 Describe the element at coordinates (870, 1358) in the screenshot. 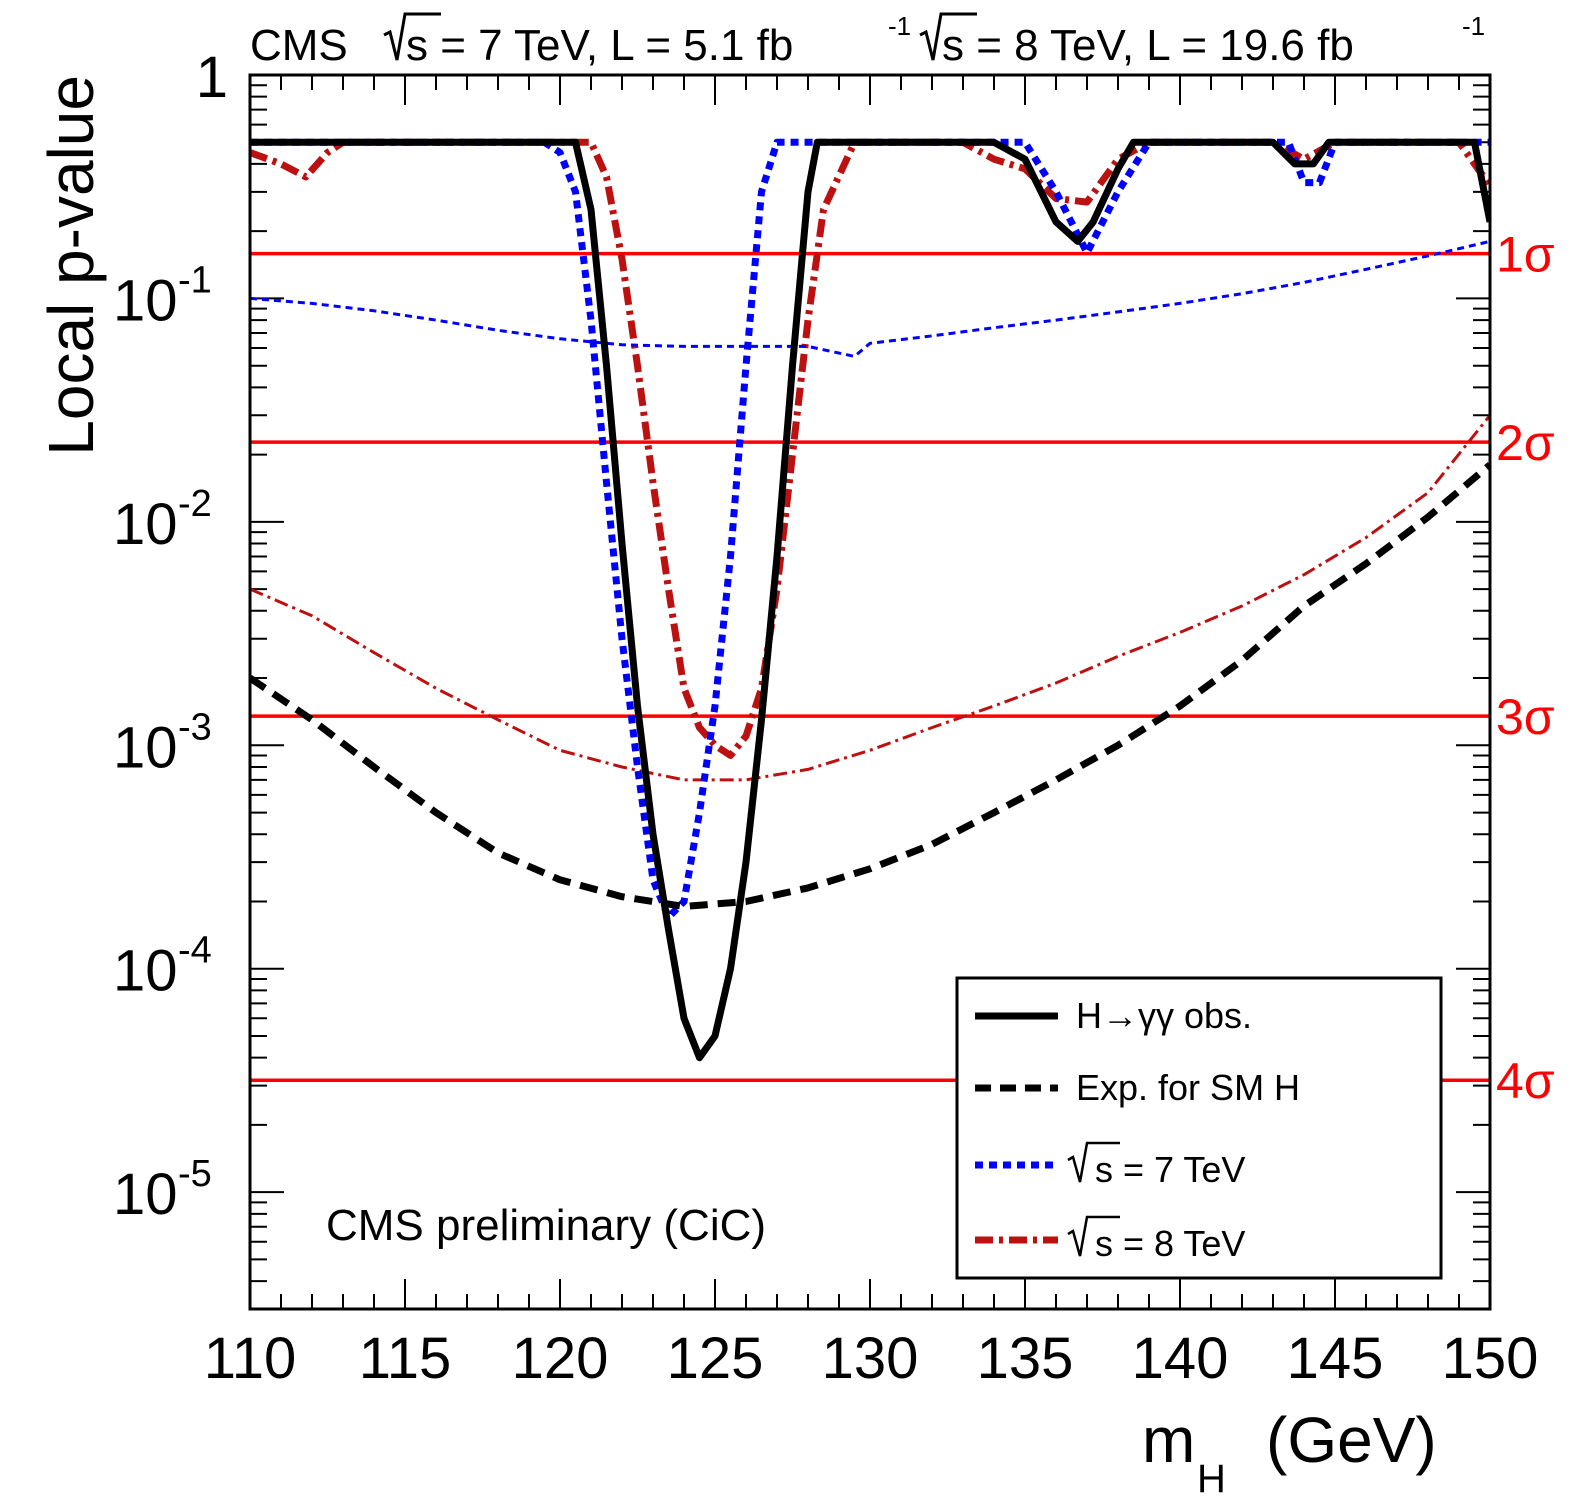

I see `x-tick-label: 130` at that location.